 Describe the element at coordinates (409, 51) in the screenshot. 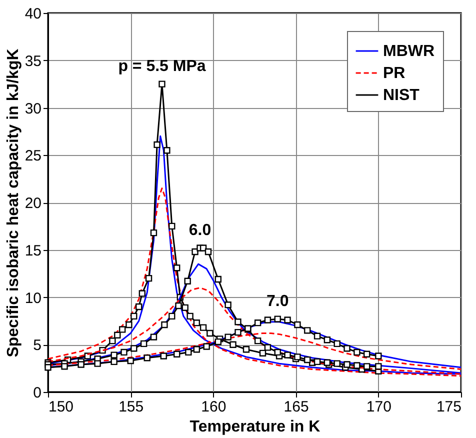

I see `legend-label: MBWR` at that location.